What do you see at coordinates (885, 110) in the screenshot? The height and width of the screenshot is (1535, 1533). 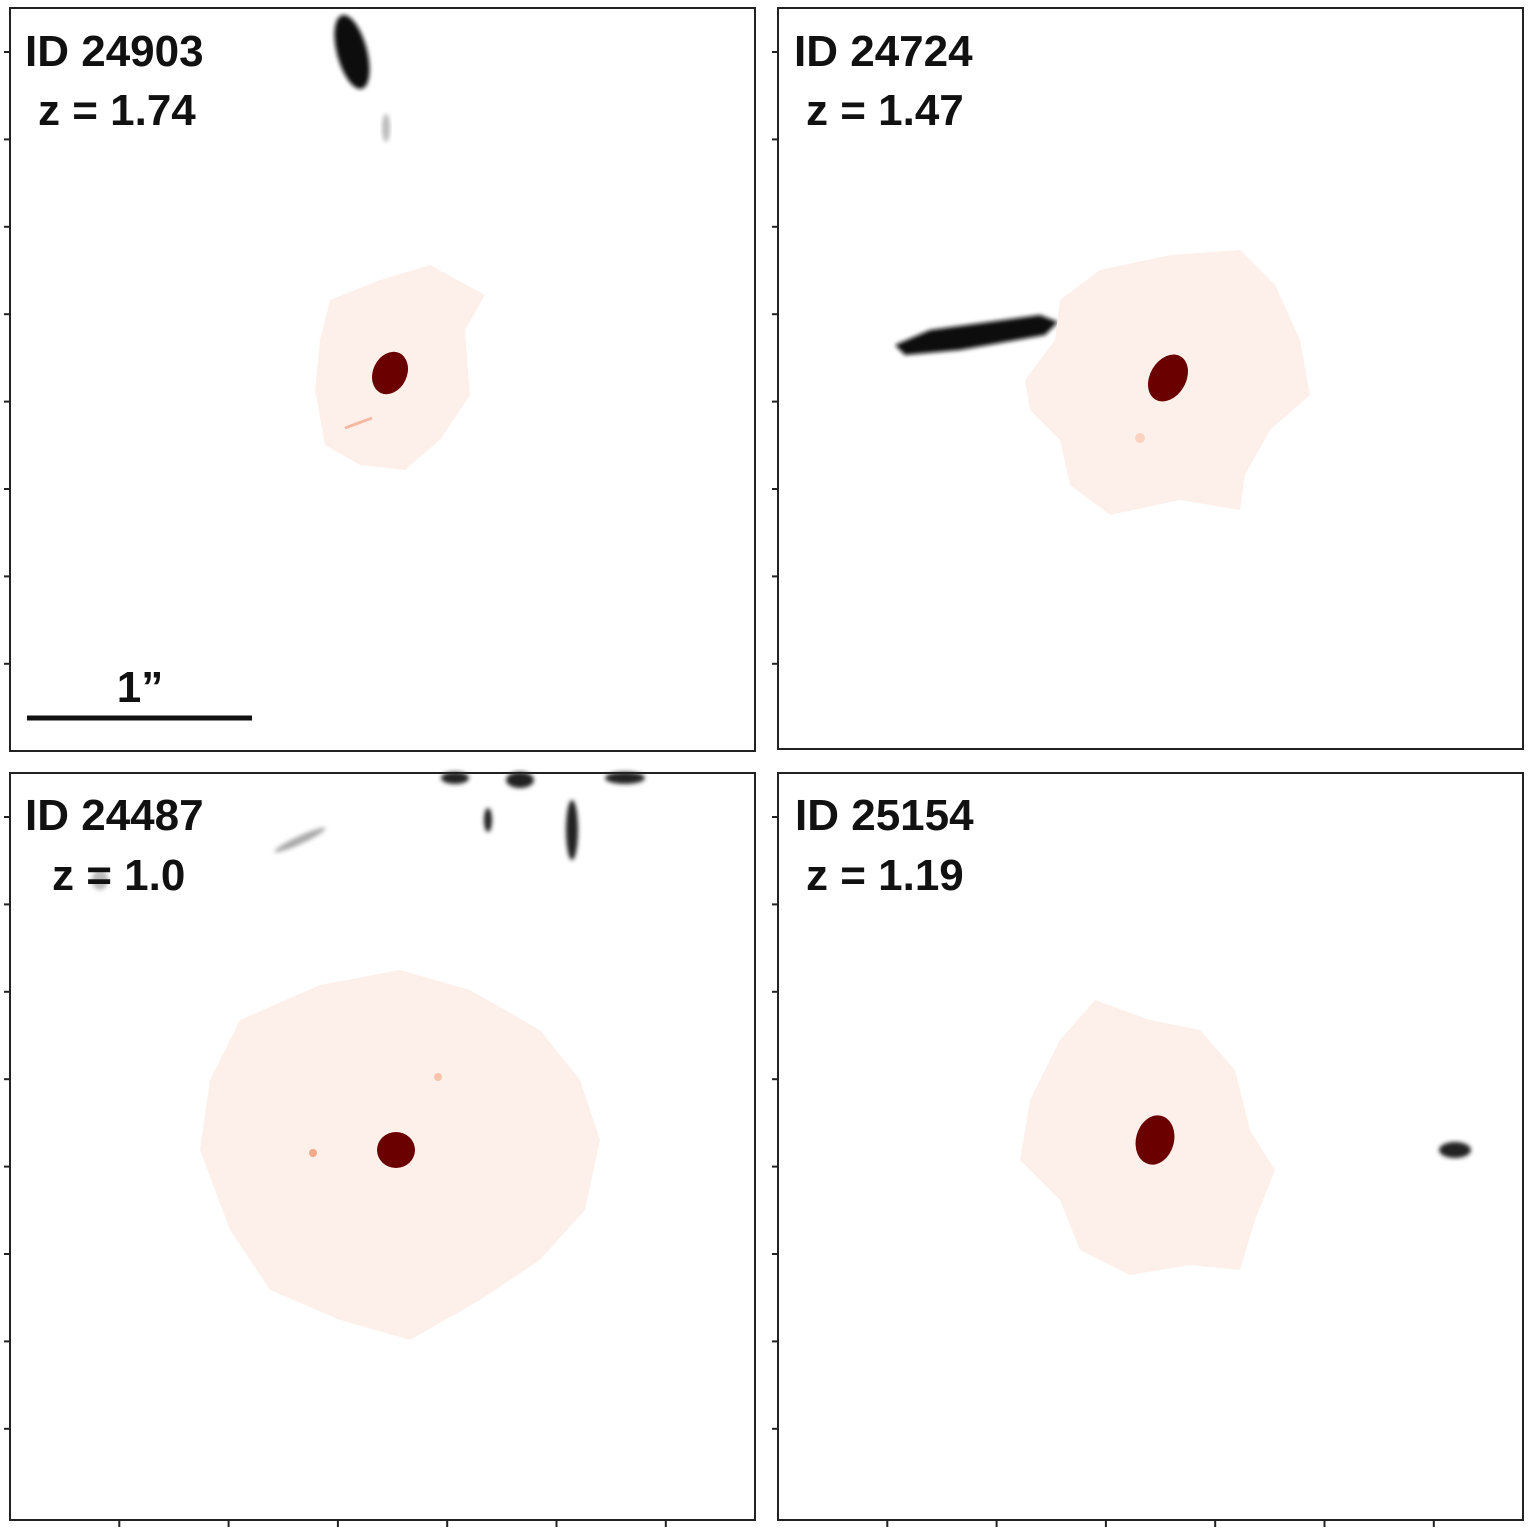 I see `panel-z: z = 1.47` at bounding box center [885, 110].